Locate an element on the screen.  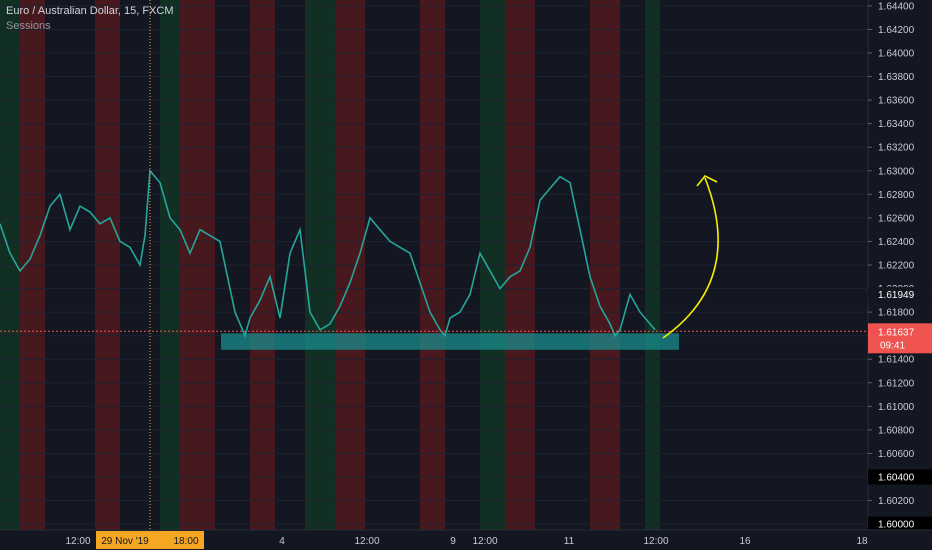
time-tick-label: 18:00 is located at coordinates (185, 541).